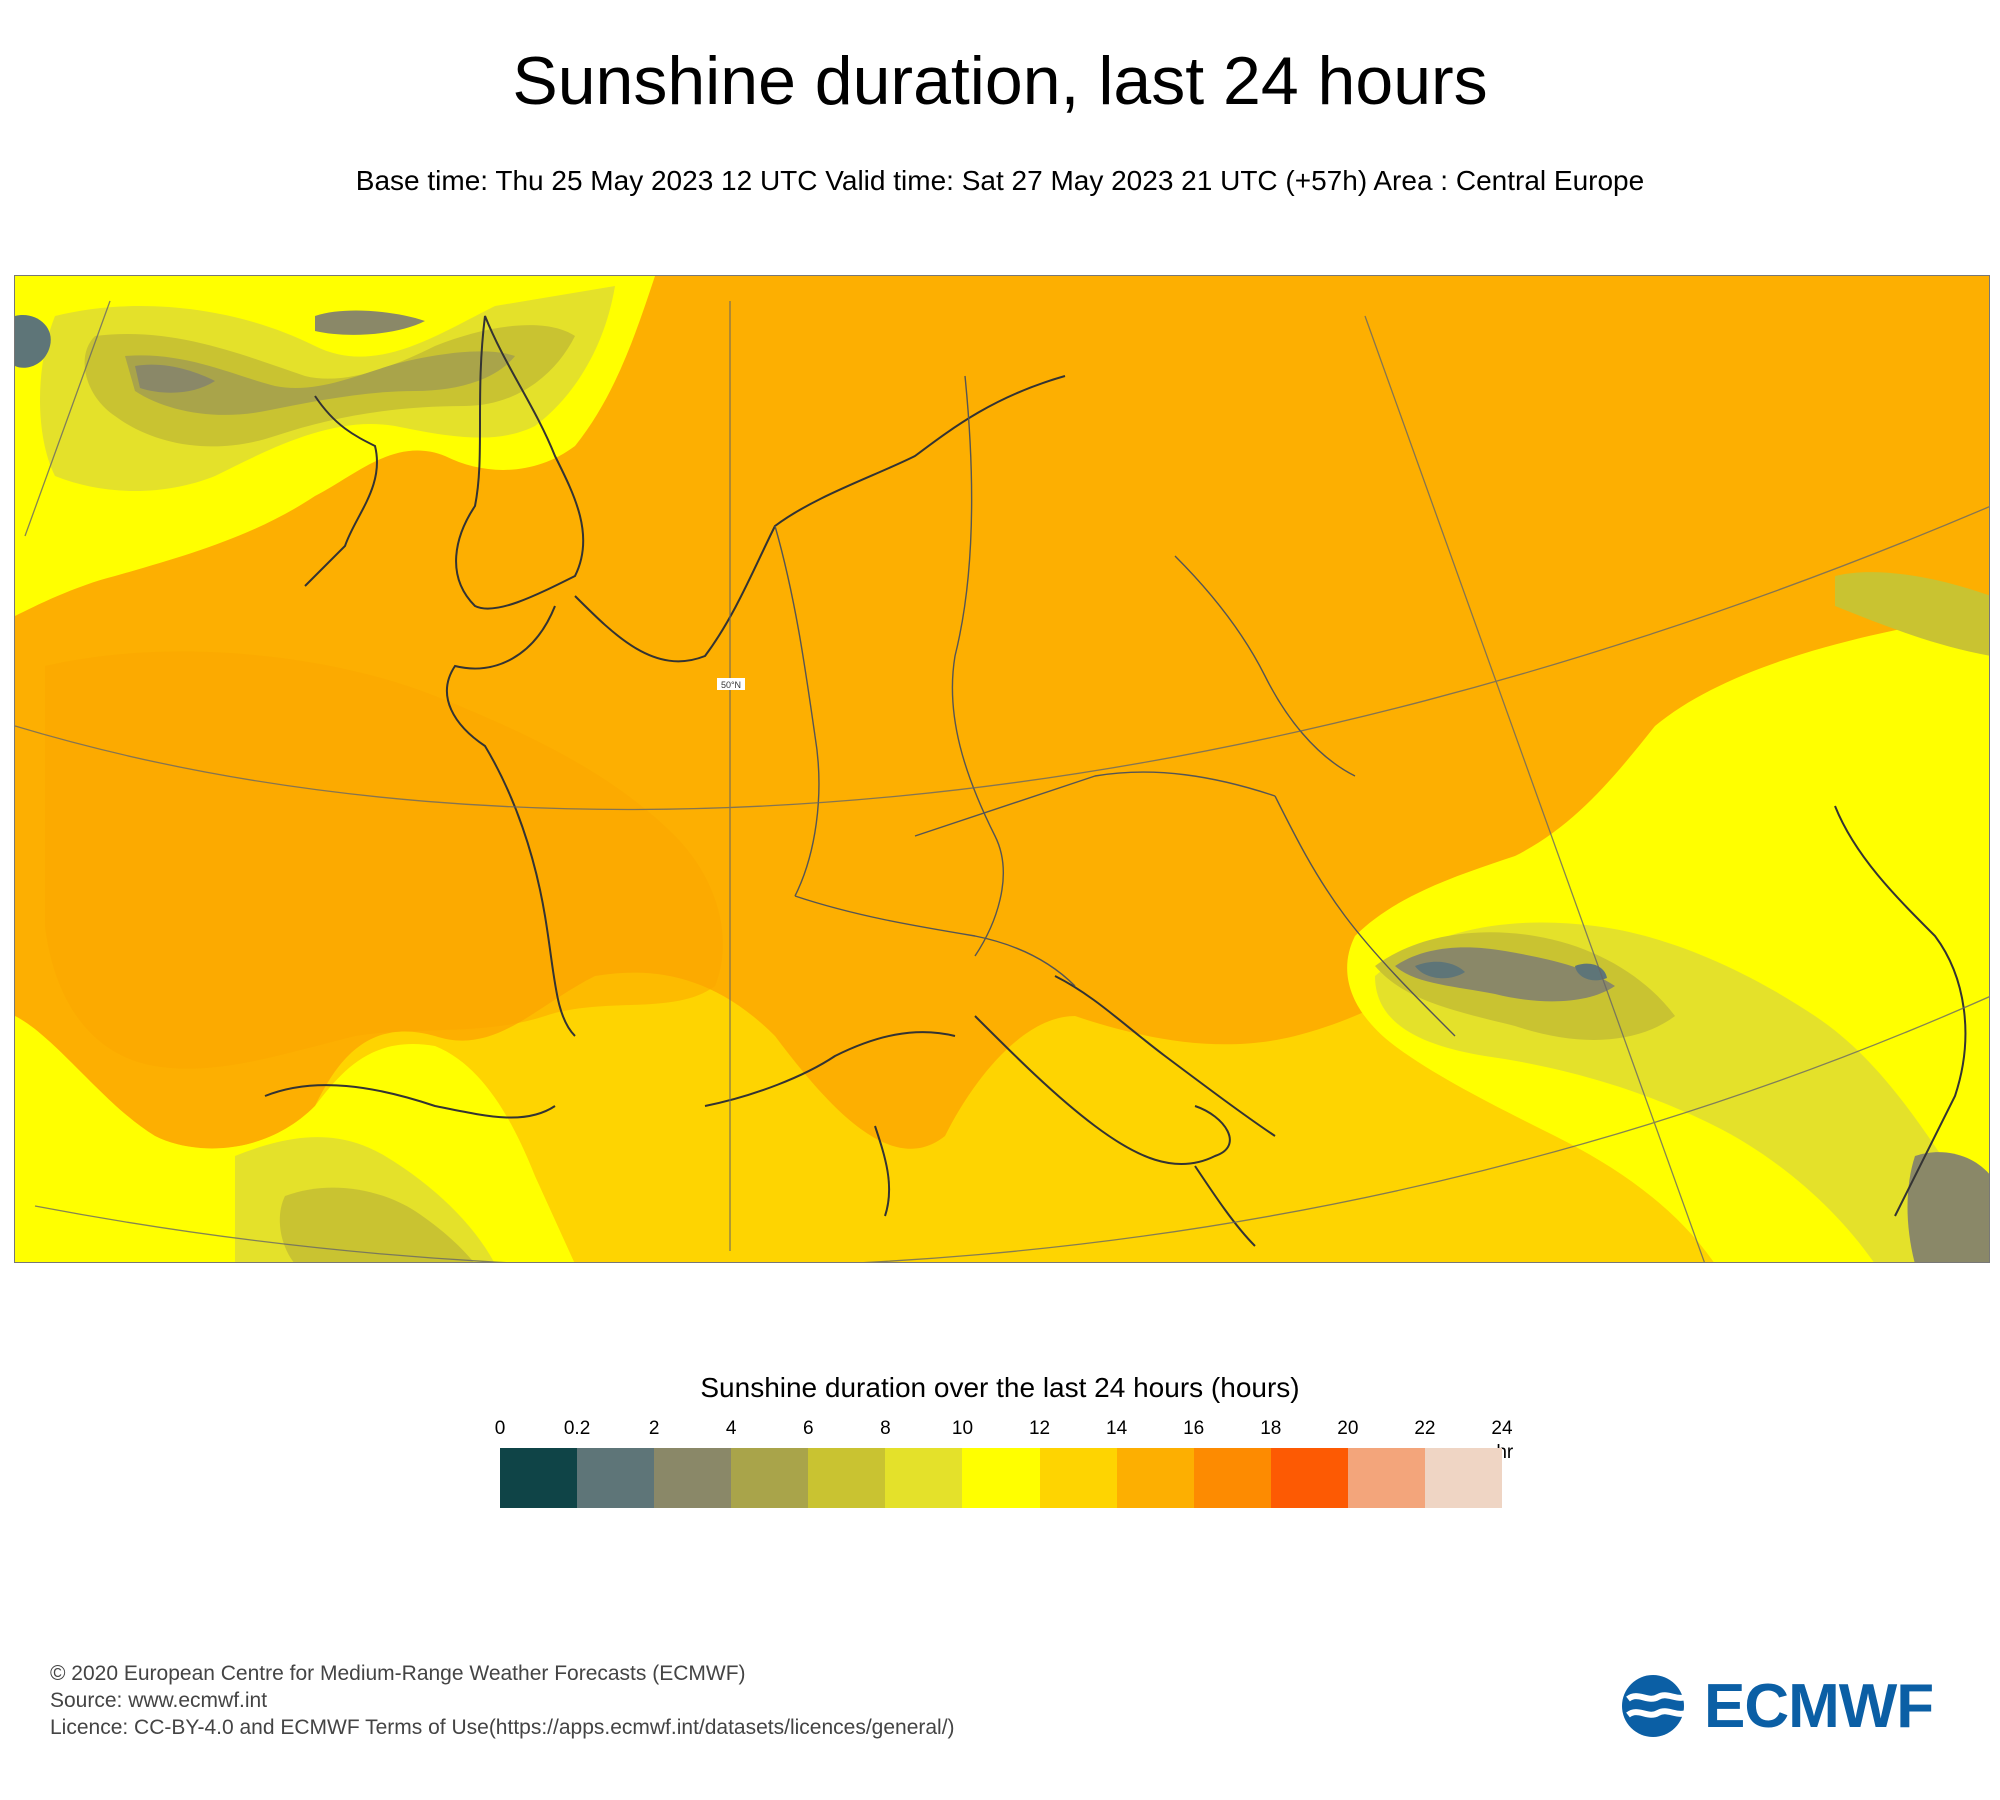  What do you see at coordinates (1117, 1428) in the screenshot?
I see `legend-tick-label: 14` at bounding box center [1117, 1428].